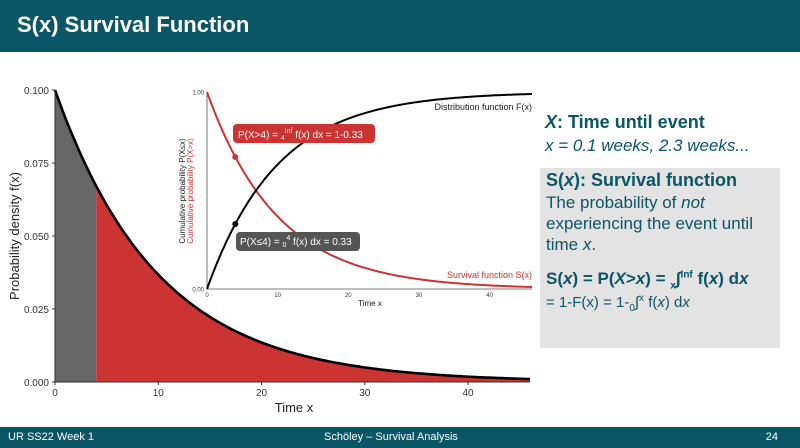 The height and width of the screenshot is (448, 800). I want to click on inset-distribution-point, so click(235, 223).